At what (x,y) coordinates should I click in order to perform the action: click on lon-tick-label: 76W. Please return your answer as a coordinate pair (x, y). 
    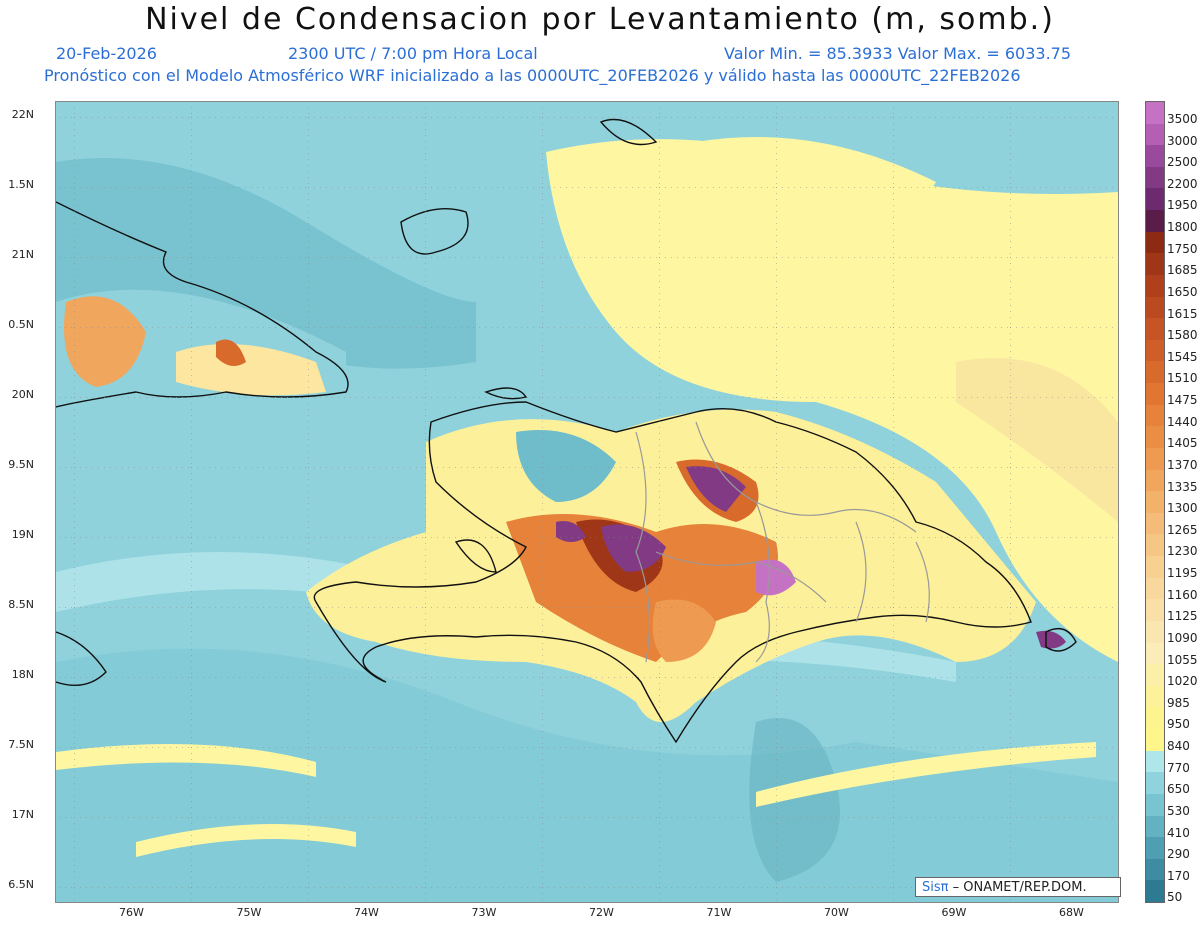
    Looking at the image, I should click on (131, 912).